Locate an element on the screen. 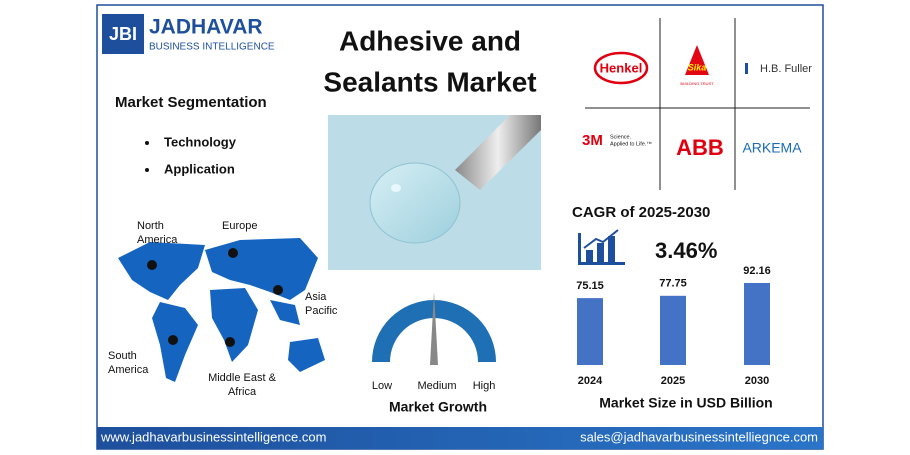  region-label: Africa is located at coordinates (242, 392).